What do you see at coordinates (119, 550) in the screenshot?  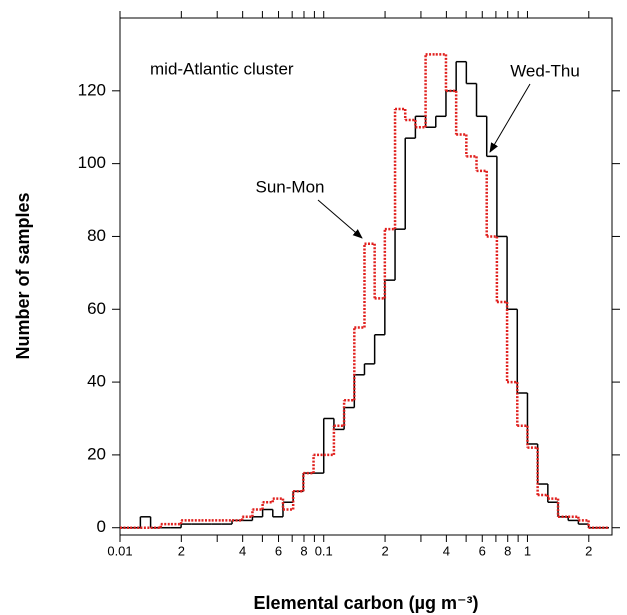 I see `x-tick-label: 0.01` at bounding box center [119, 550].